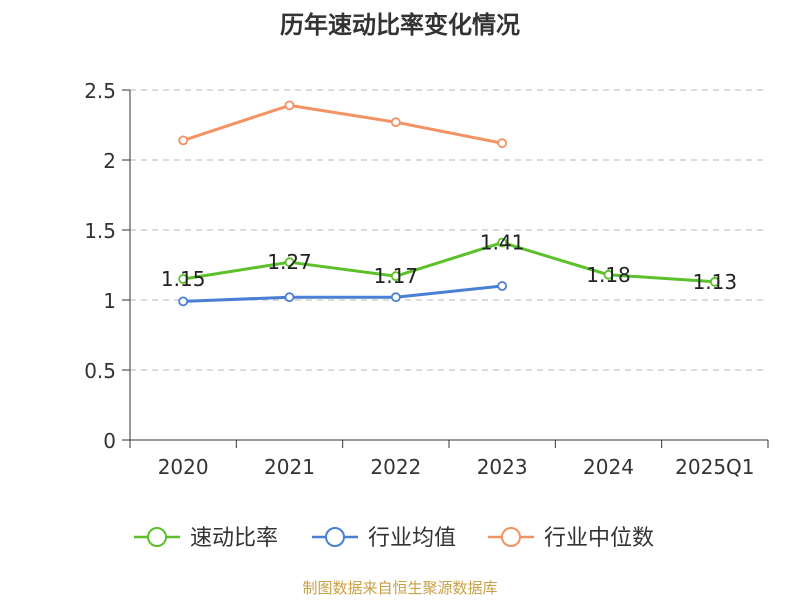  Describe the element at coordinates (412, 538) in the screenshot. I see `legend-label: 行业均值` at that location.